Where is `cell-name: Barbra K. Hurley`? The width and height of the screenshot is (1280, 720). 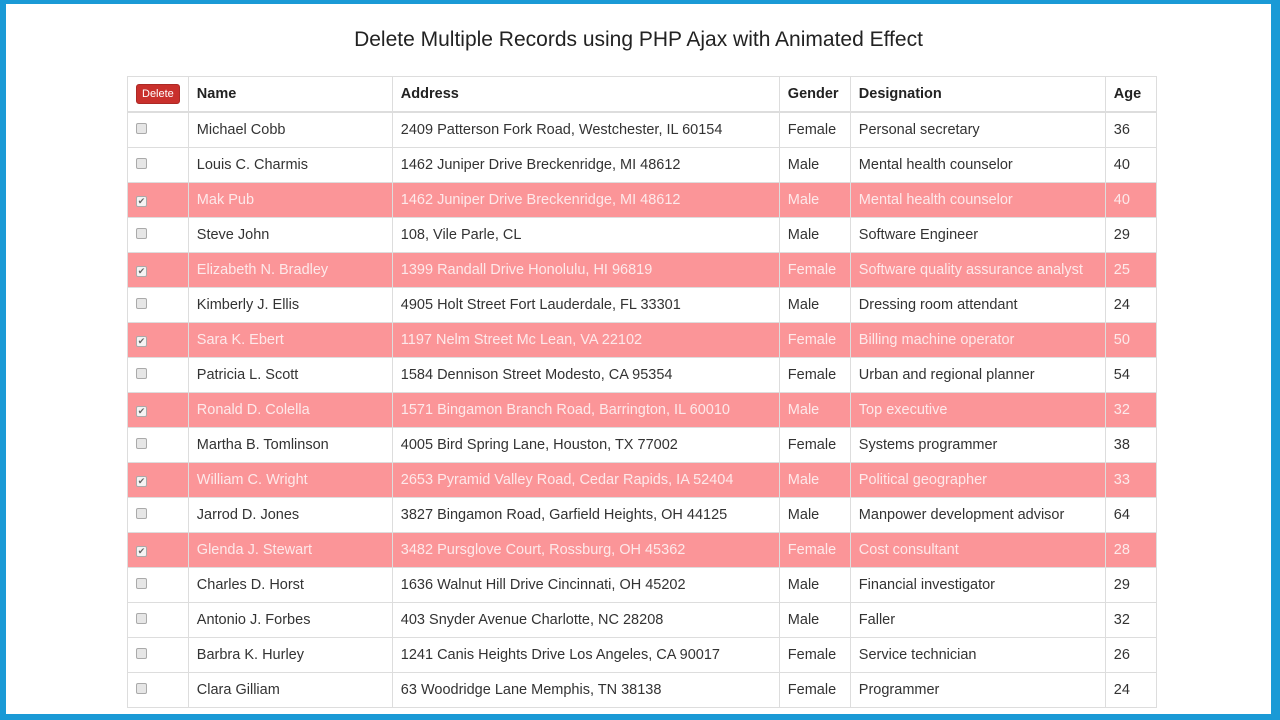
cell-name: Barbra K. Hurley is located at coordinates (290, 655).